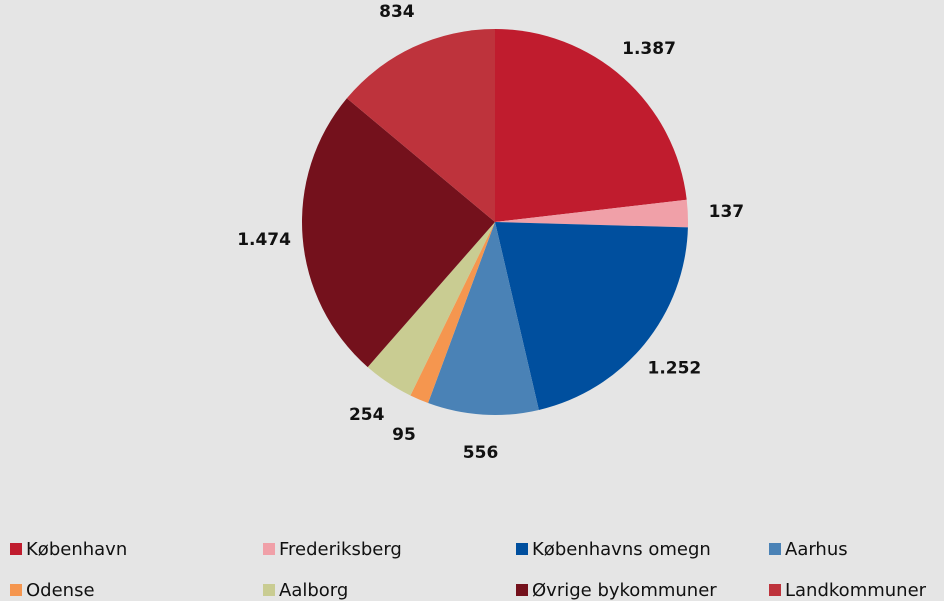 The height and width of the screenshot is (601, 944). Describe the element at coordinates (397, 12) in the screenshot. I see `value-label: 834` at that location.